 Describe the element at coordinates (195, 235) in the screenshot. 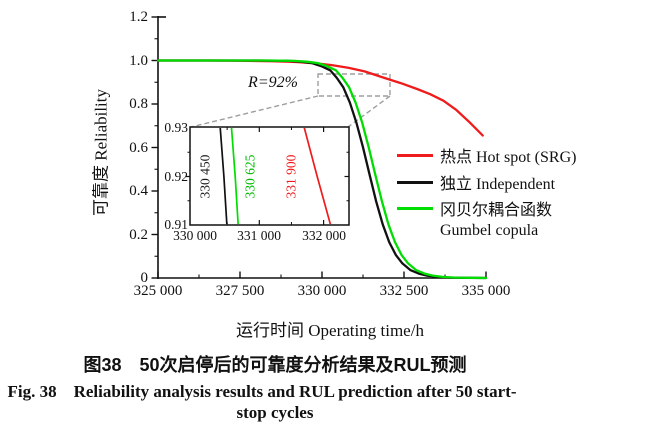

I see `inset-x-tick-label: 330 000` at that location.